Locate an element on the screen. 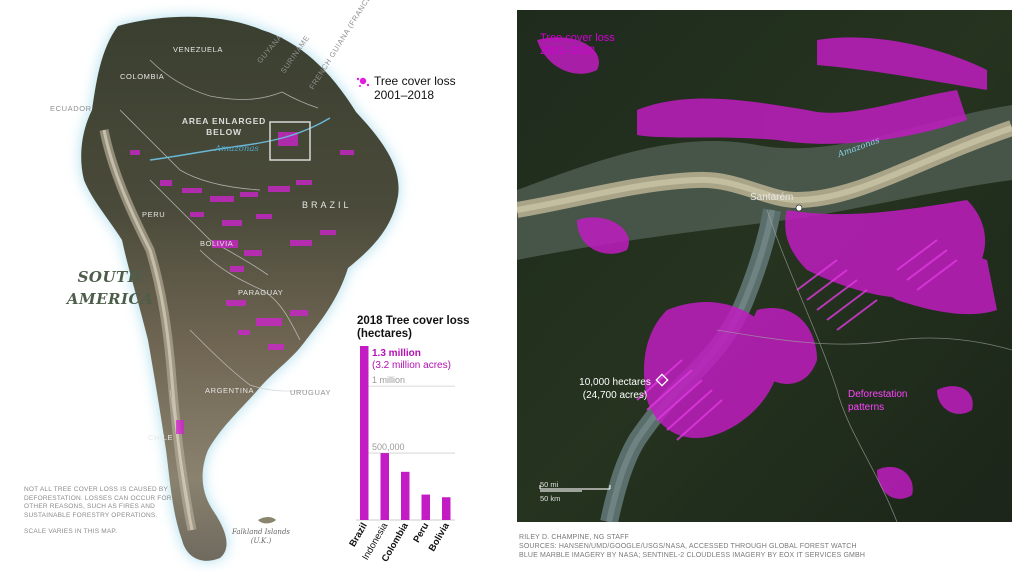 The image size is (1024, 576). continent-label: SOUTH AMERICA is located at coordinates (110, 288).